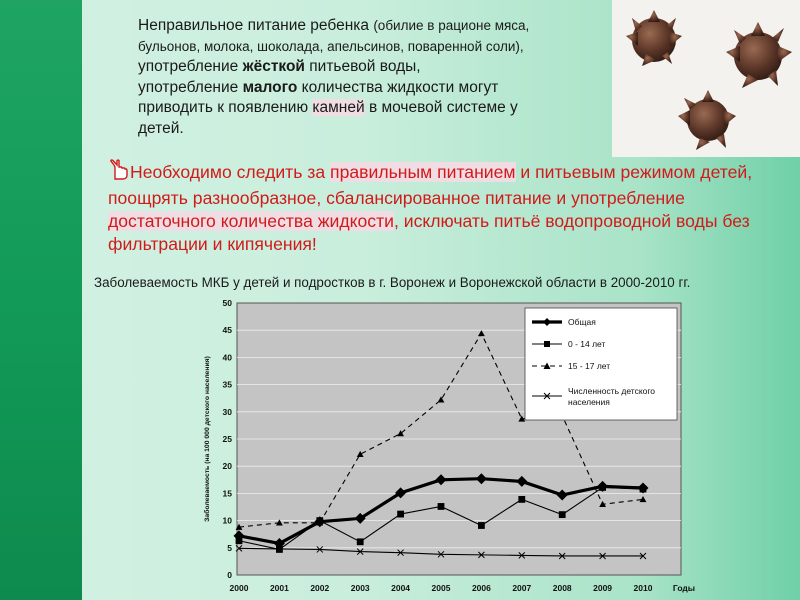 This screenshot has width=800, height=600. I want to click on warning-seg1: Необходимо следить за, so click(230, 172).